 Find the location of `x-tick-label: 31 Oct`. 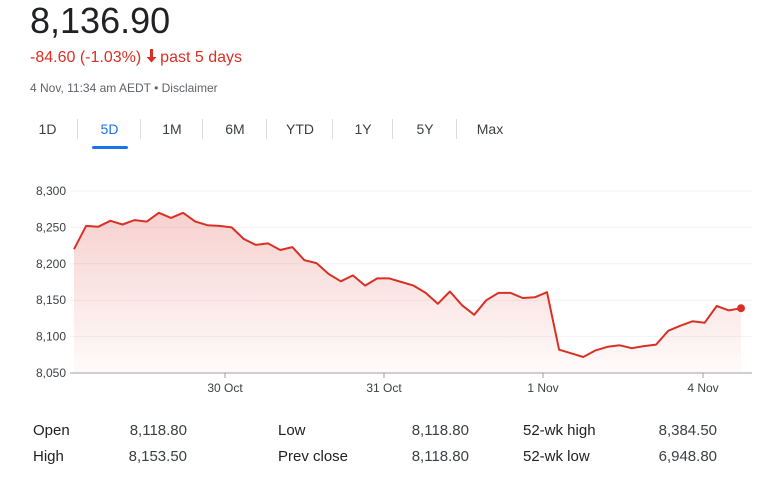

x-tick-label: 31 Oct is located at coordinates (384, 388).